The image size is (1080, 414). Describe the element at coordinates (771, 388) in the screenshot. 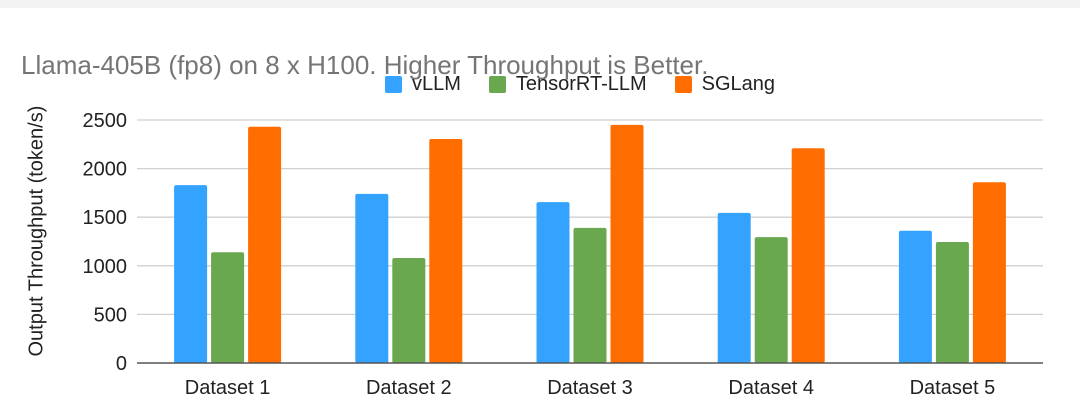

I see `x-category-label: Dataset 4` at that location.